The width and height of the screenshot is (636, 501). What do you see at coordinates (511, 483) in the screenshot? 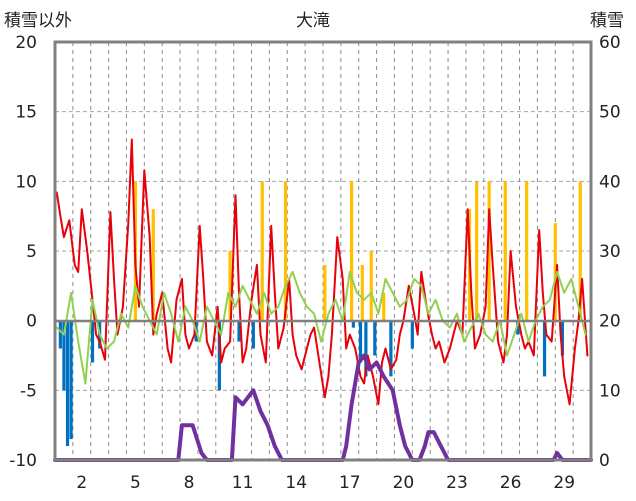
I see `x-tick-label: 26` at bounding box center [511, 483].